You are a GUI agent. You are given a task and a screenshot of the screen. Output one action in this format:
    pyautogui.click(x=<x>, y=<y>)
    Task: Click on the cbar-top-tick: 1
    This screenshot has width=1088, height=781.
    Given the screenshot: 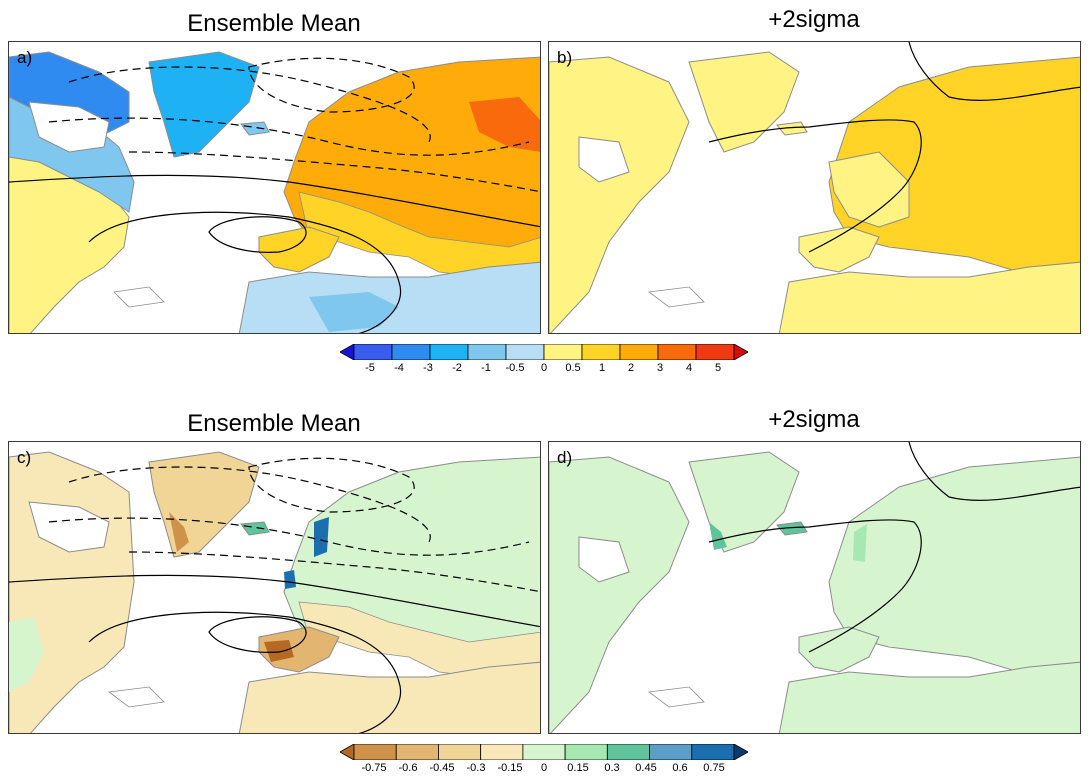 What is the action you would take?
    pyautogui.click(x=602, y=368)
    